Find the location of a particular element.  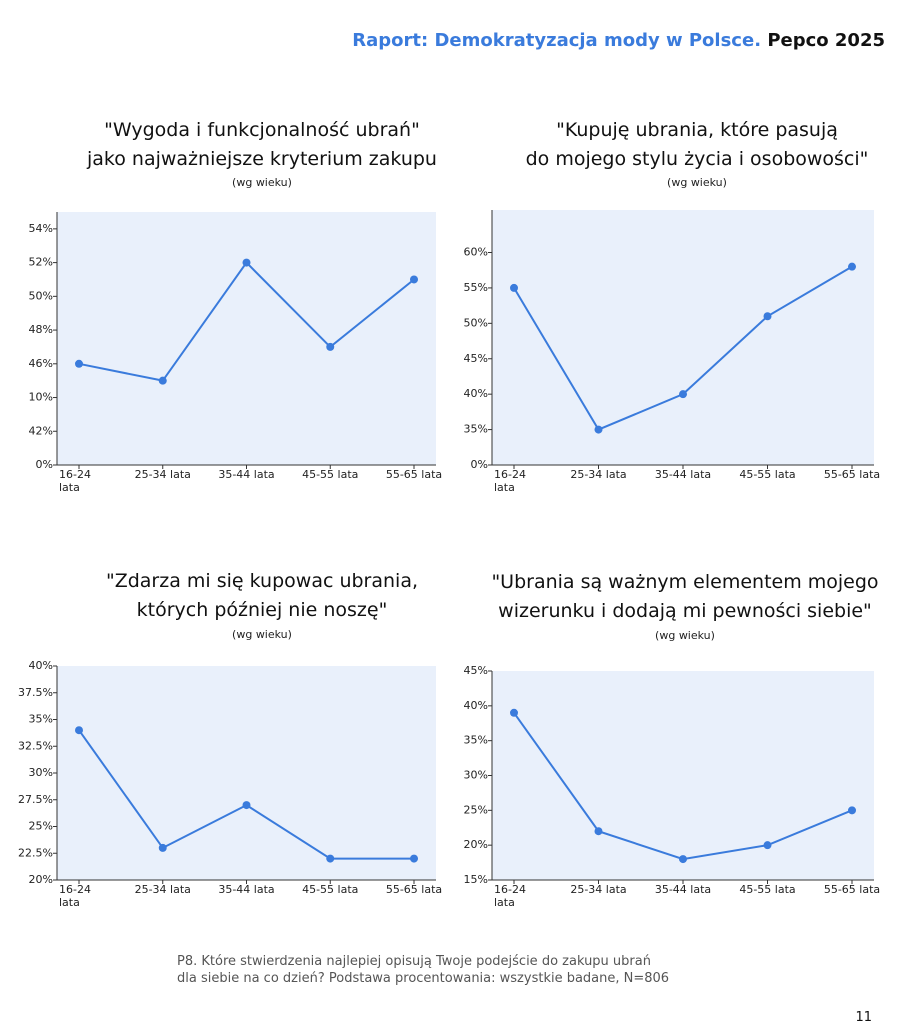

y-tick-label: 48% is located at coordinates (41, 329).